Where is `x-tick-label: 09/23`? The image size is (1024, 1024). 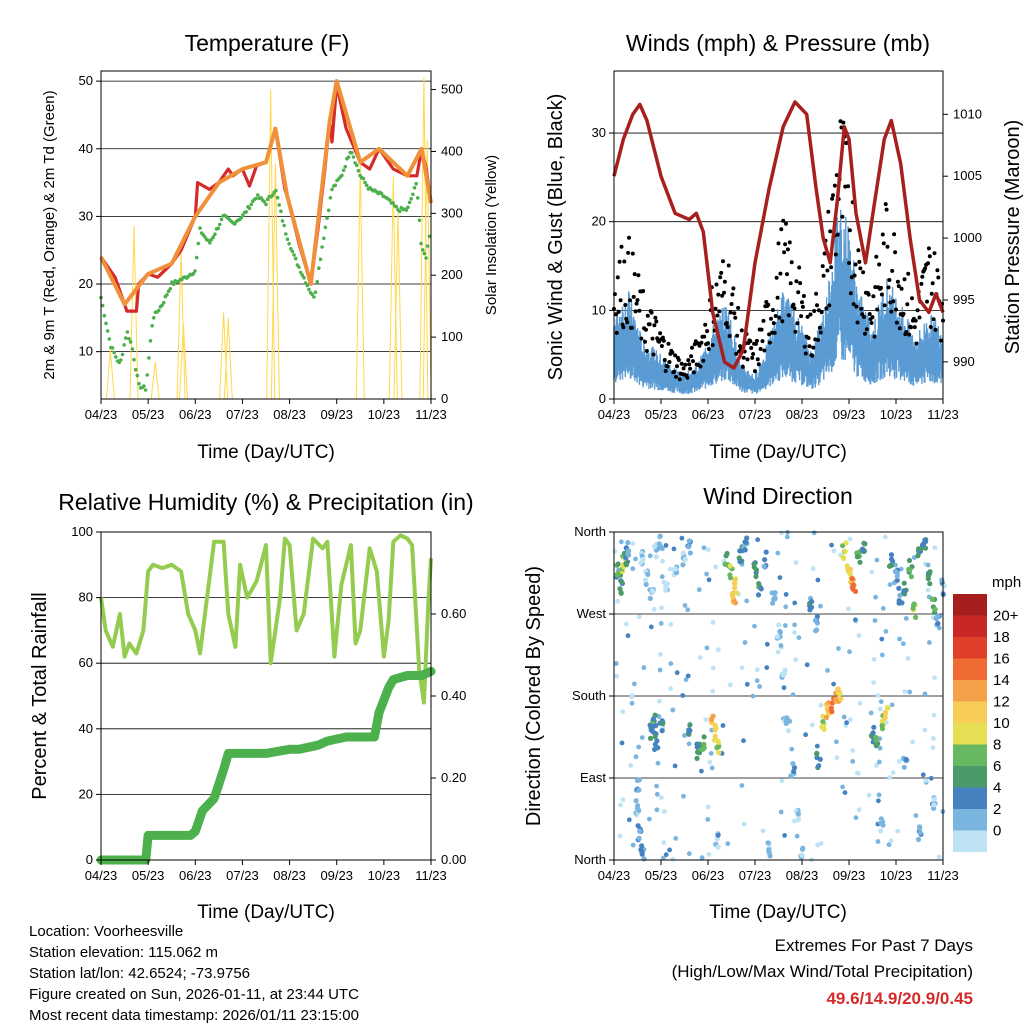
x-tick-label: 09/23 is located at coordinates (849, 875).